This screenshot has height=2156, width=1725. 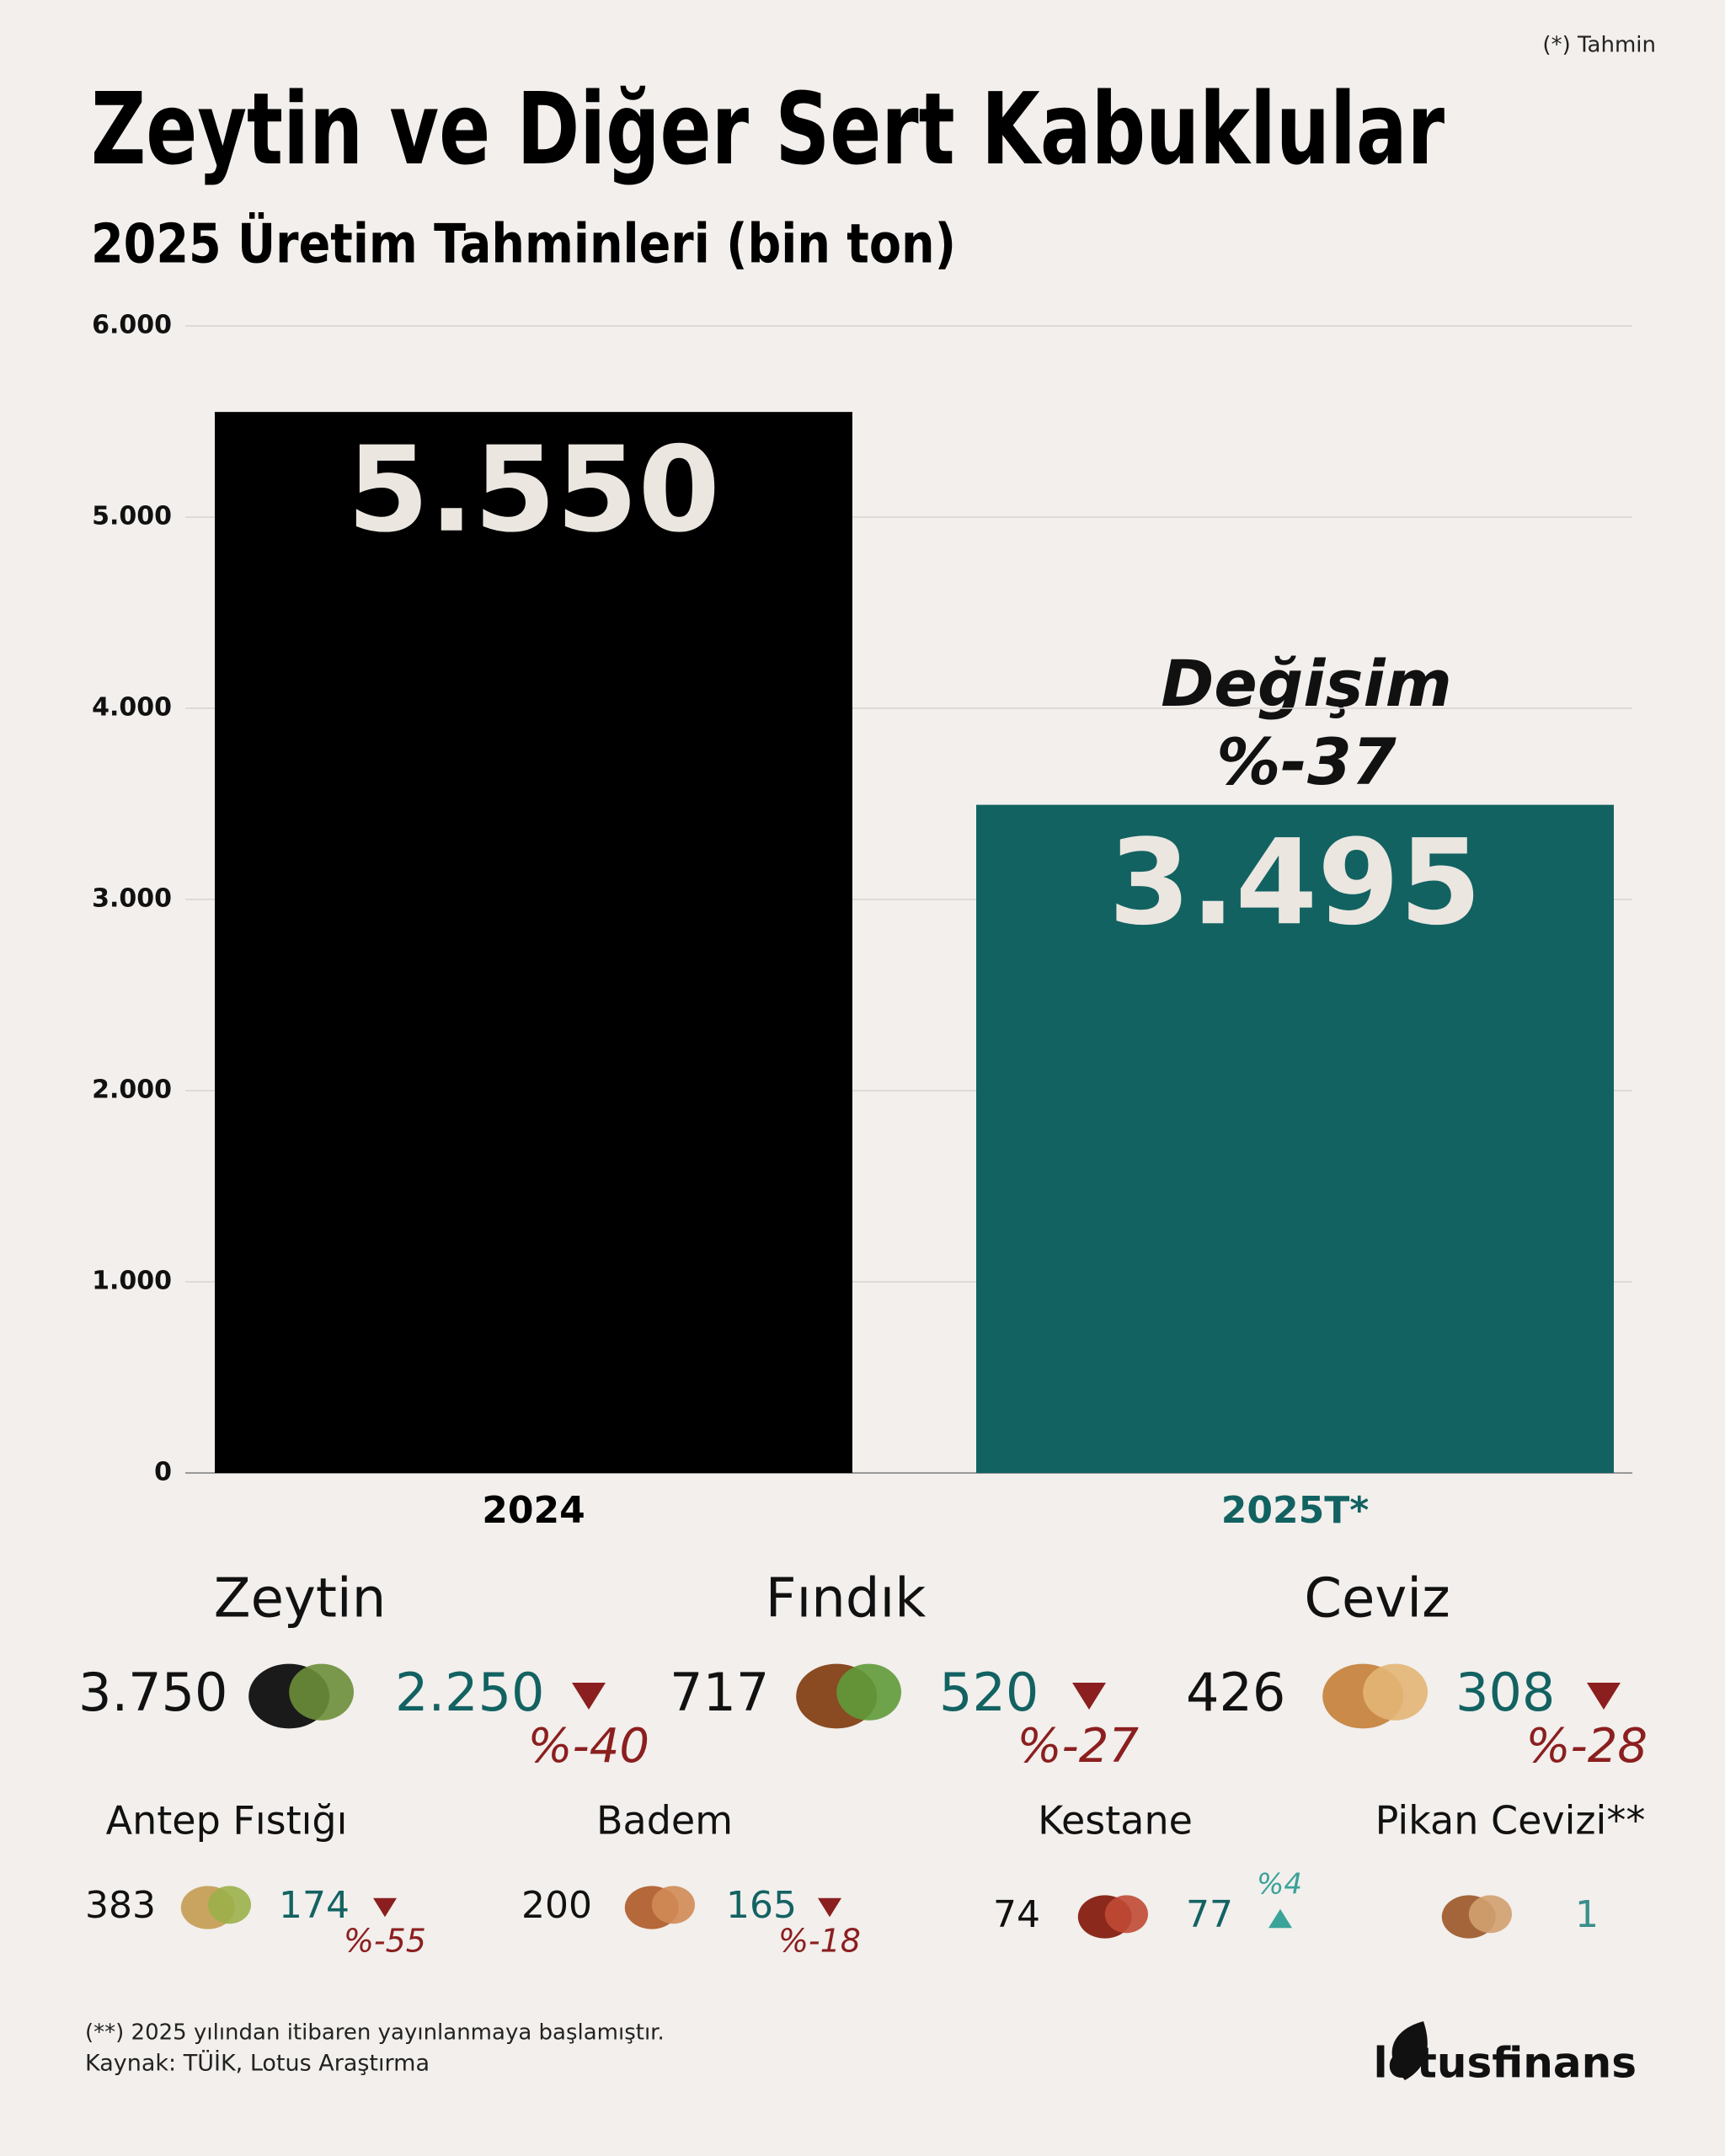 What do you see at coordinates (1587, 1915) in the screenshot?
I see `value-2025: 1` at bounding box center [1587, 1915].